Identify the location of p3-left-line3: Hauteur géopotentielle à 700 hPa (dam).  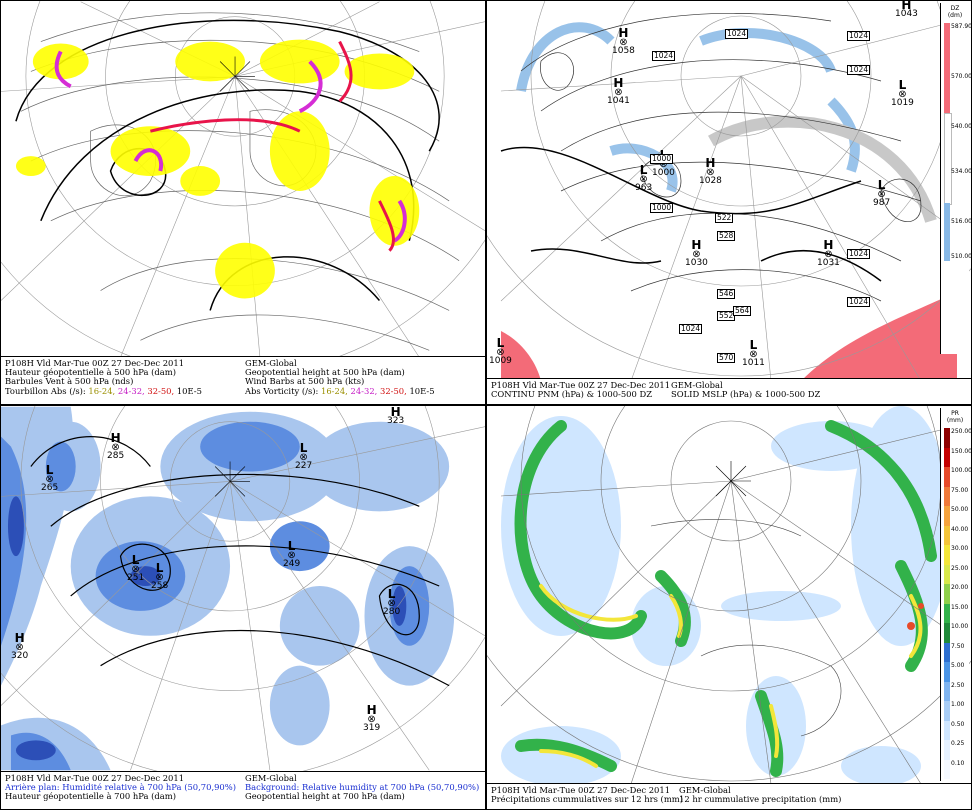
(90, 796).